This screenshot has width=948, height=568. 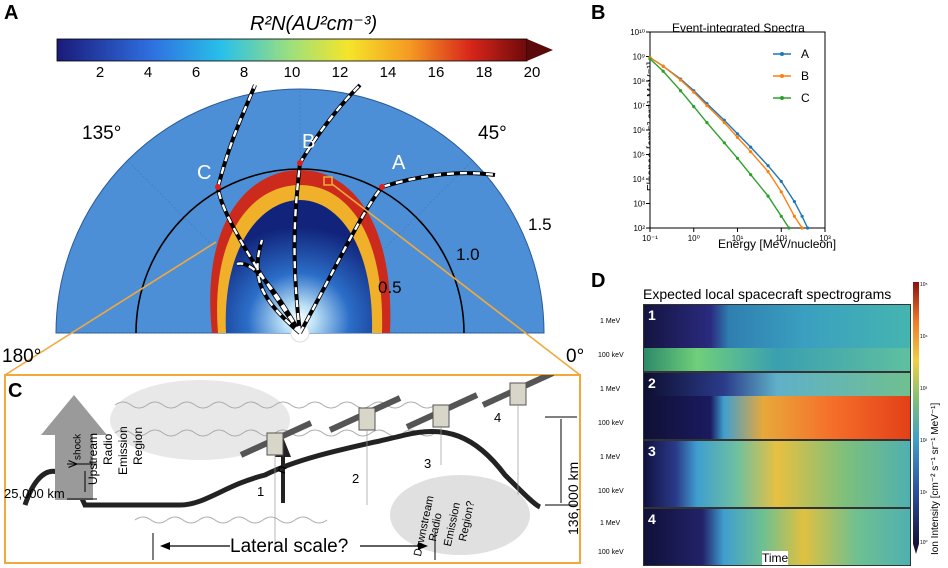 I want to click on cb-tick: 18, so click(x=484, y=72).